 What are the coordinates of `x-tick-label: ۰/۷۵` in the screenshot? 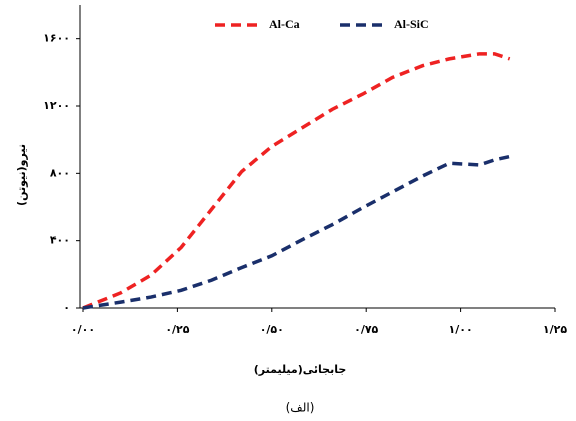 It's located at (366, 329).